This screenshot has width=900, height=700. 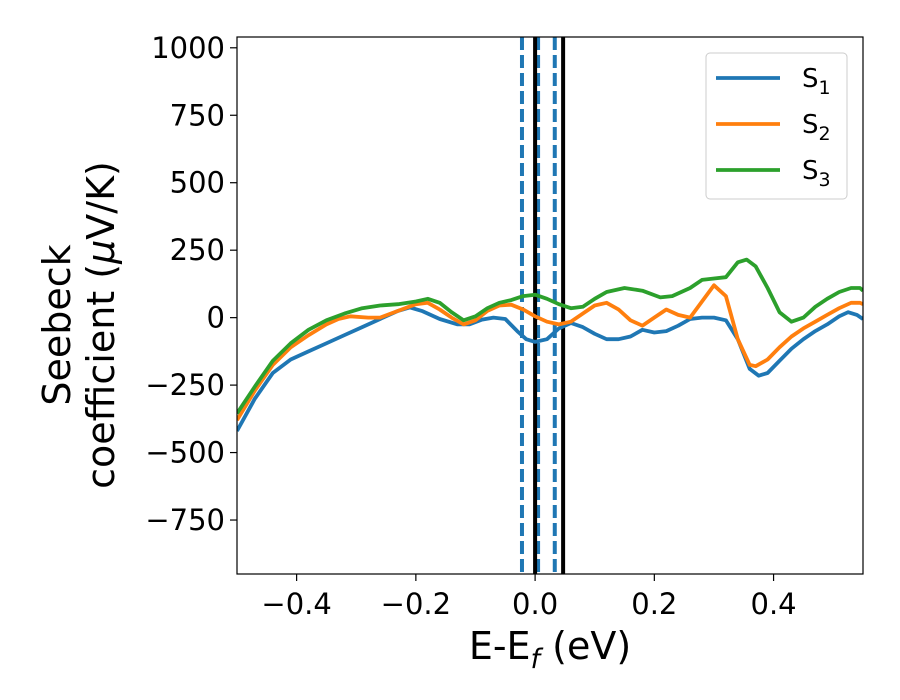 What do you see at coordinates (197, 183) in the screenshot?
I see `y-tick-label: 500` at bounding box center [197, 183].